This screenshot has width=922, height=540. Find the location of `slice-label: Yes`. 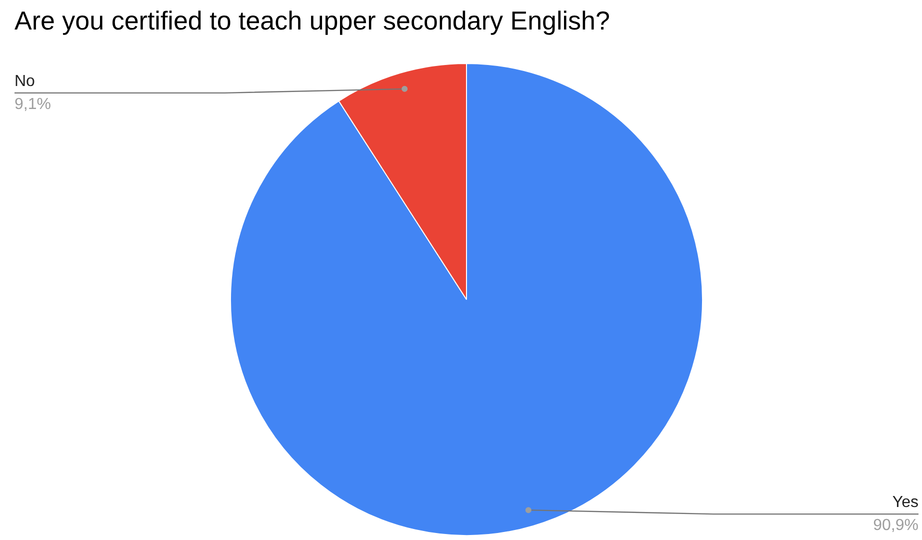

slice-label: Yes is located at coordinates (905, 503).